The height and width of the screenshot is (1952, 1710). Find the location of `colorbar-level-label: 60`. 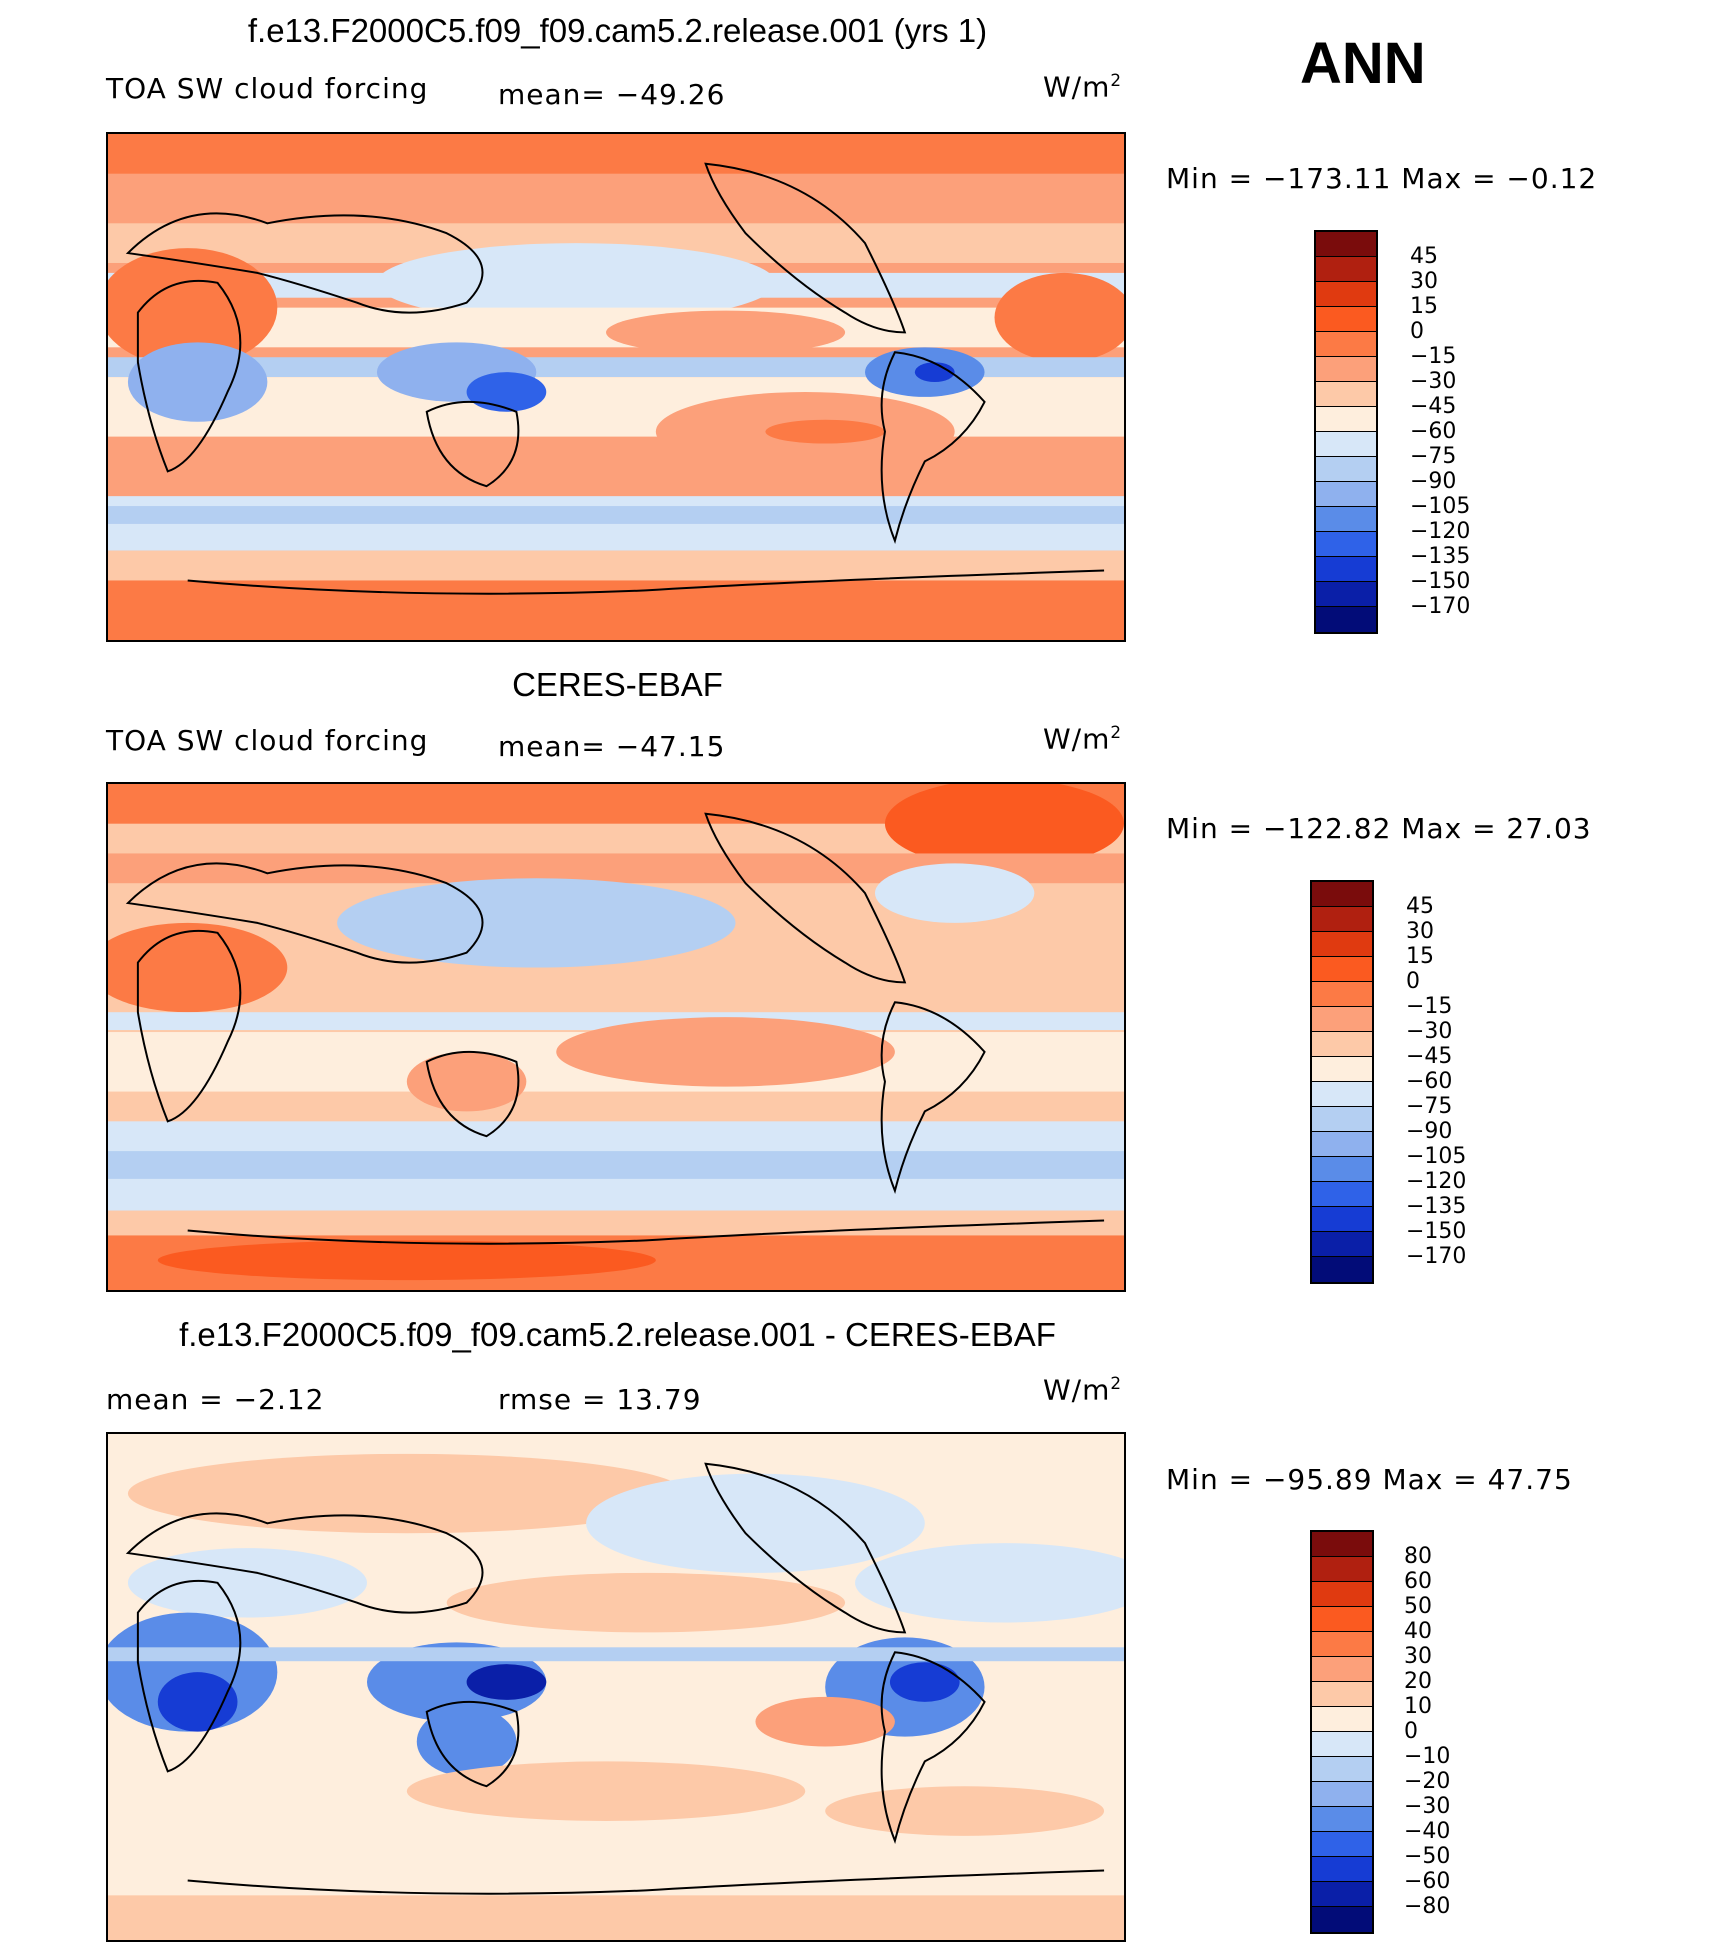

colorbar-level-label: 60 is located at coordinates (1418, 1581).